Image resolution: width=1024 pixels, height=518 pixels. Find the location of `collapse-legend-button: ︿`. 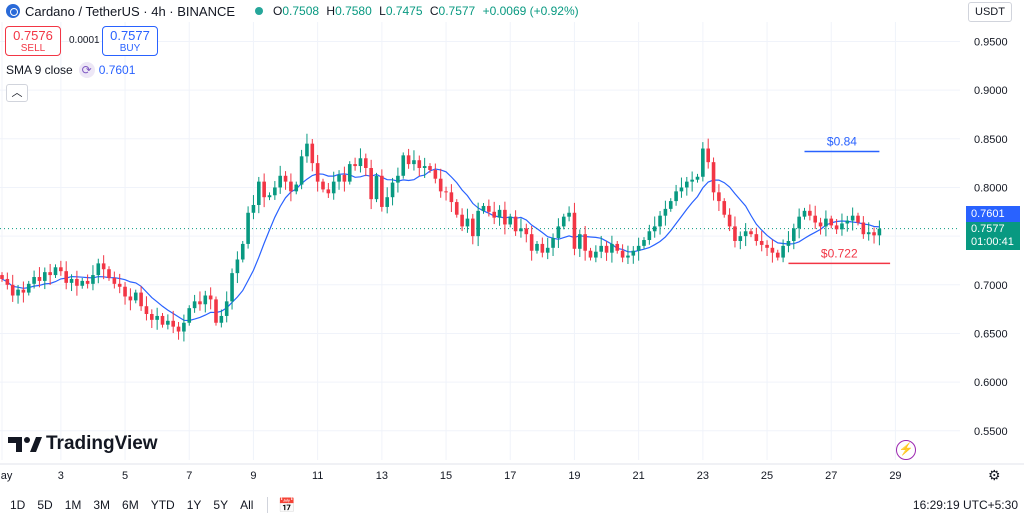

collapse-legend-button: ︿ is located at coordinates (17, 93).